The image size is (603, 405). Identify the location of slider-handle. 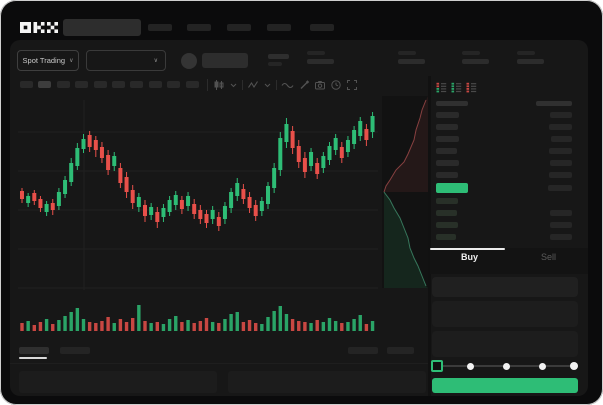
(437, 366).